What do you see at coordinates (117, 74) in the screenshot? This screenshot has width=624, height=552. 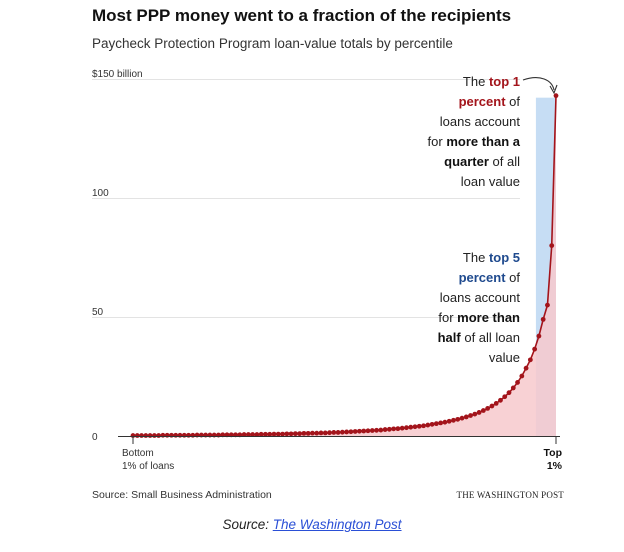 I see `y-tick-label: $150 billion` at bounding box center [117, 74].